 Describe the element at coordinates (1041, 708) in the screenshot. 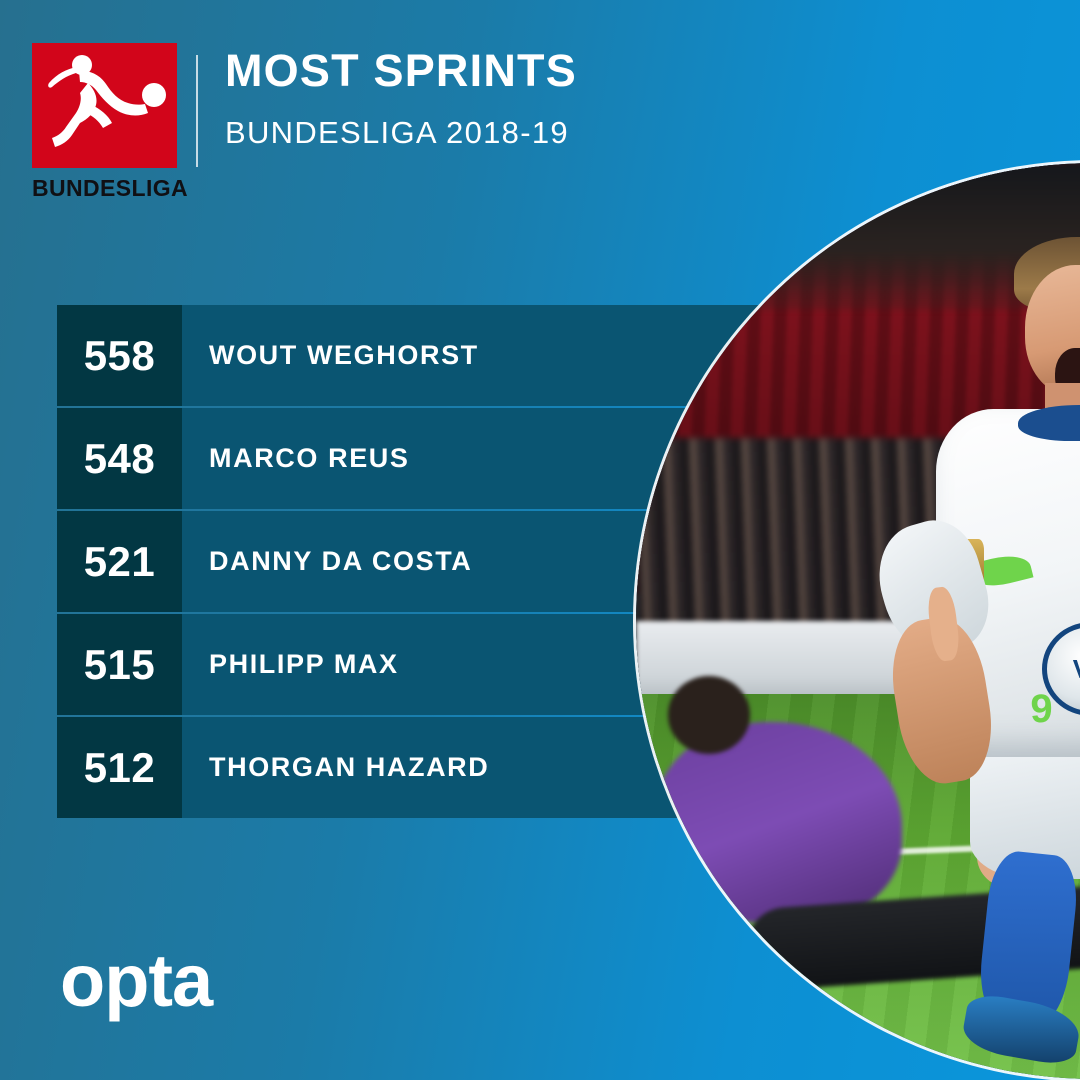

I see `shirt-number: 9` at that location.